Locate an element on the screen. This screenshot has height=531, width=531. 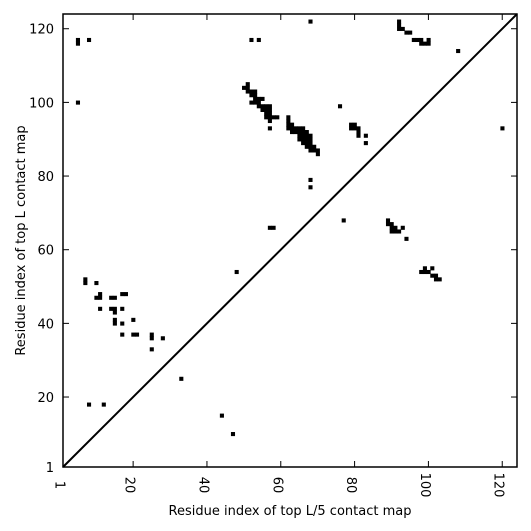
x-tick-label: 80 is located at coordinates (350, 485).